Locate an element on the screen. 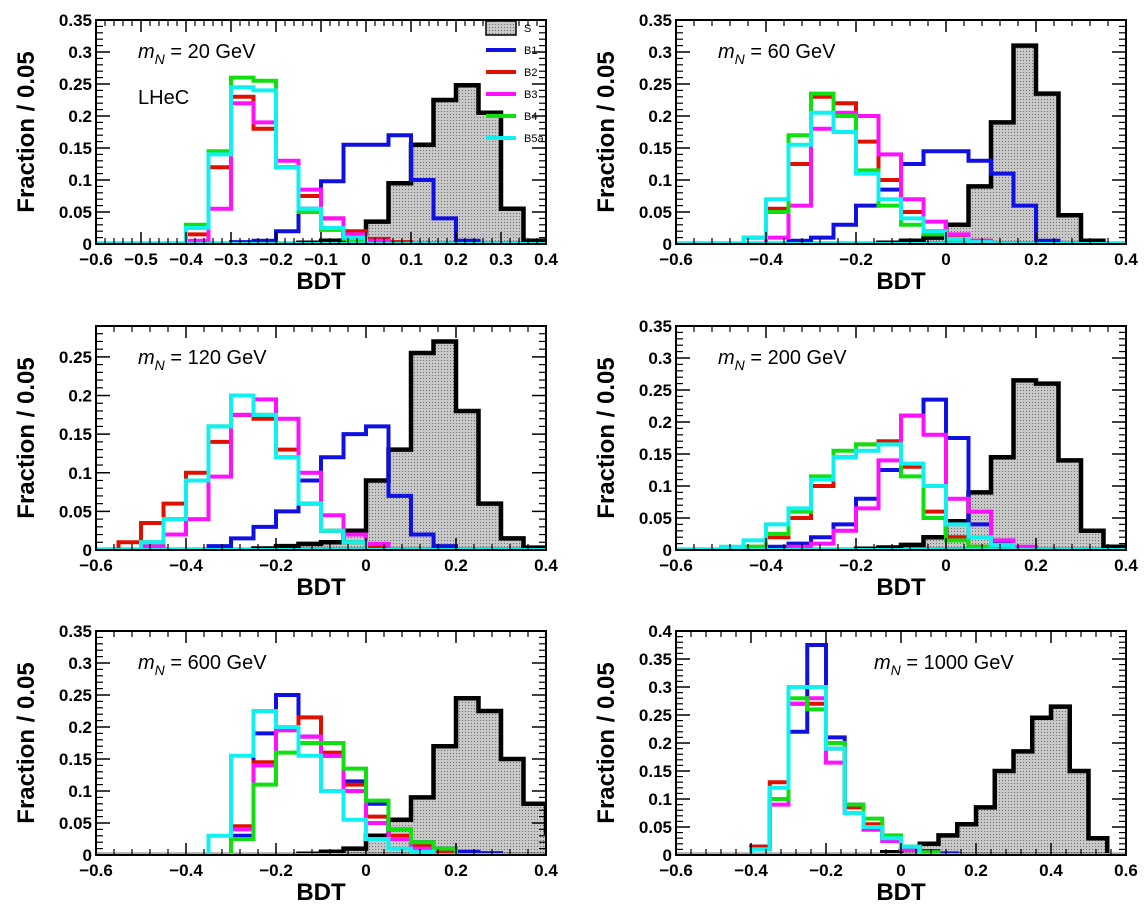 The width and height of the screenshot is (1147, 907). legend-label: B4 is located at coordinates (530, 117).